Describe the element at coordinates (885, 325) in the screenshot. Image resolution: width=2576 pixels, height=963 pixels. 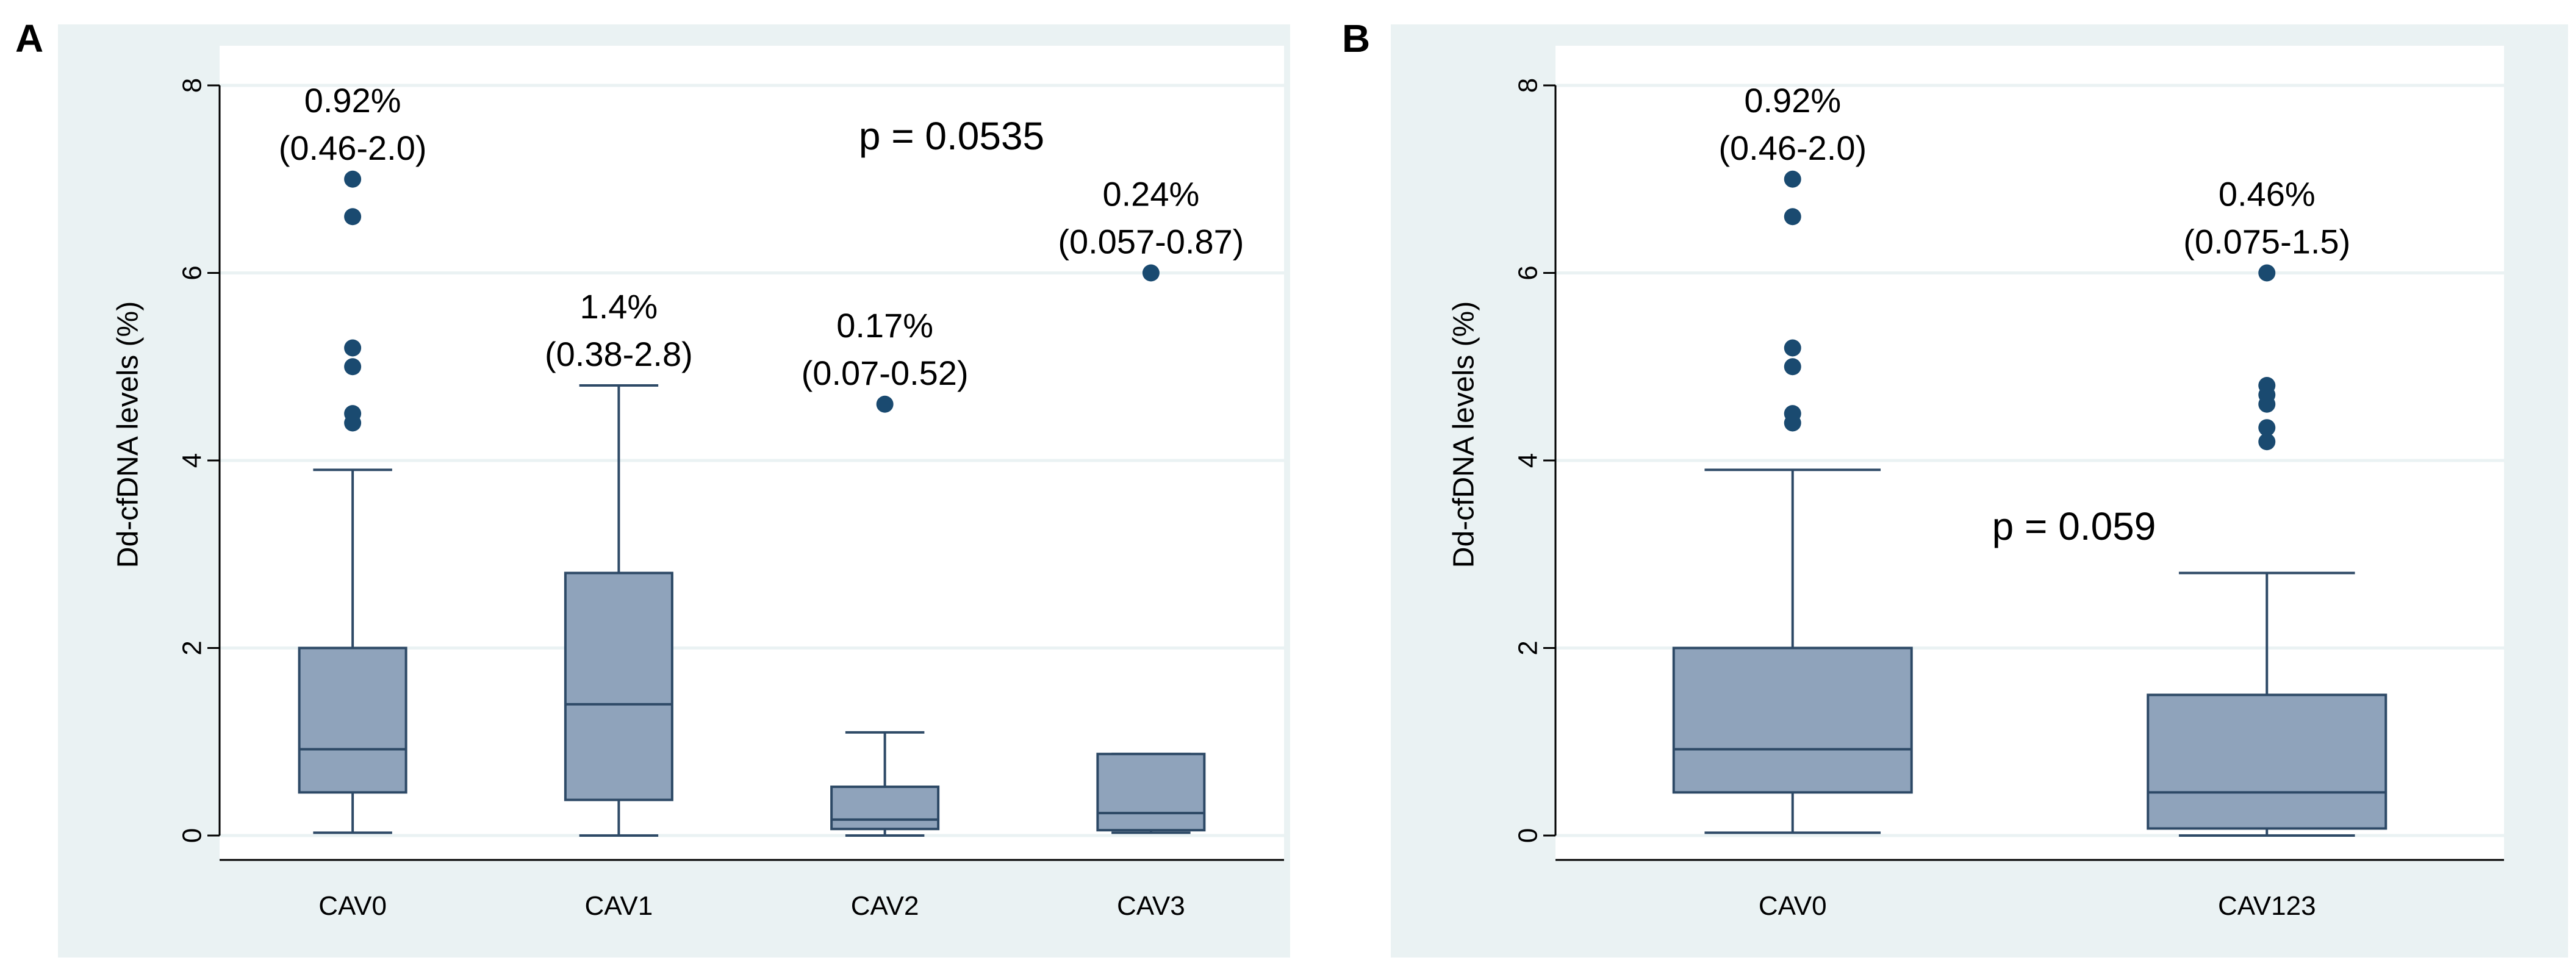
I see `median-annotation: 0.17%` at that location.